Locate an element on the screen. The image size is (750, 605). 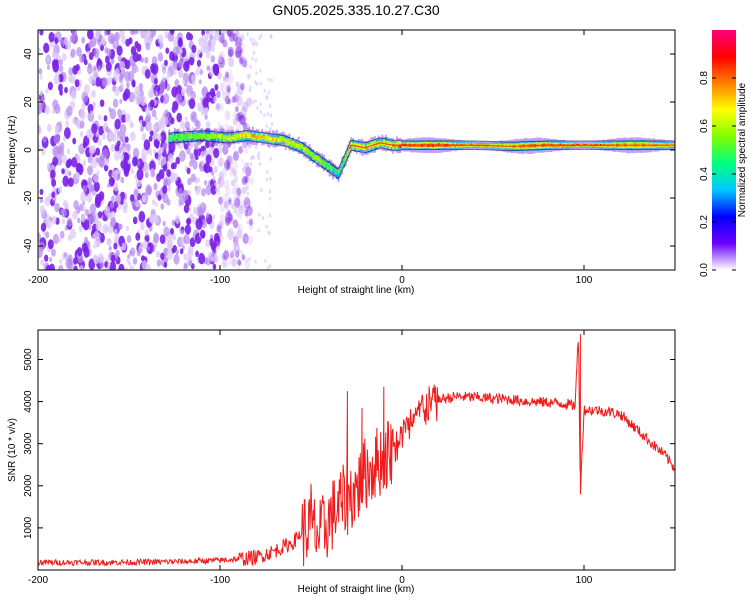
spectrogram-y-tick-label: -40 is located at coordinates (28, 245).